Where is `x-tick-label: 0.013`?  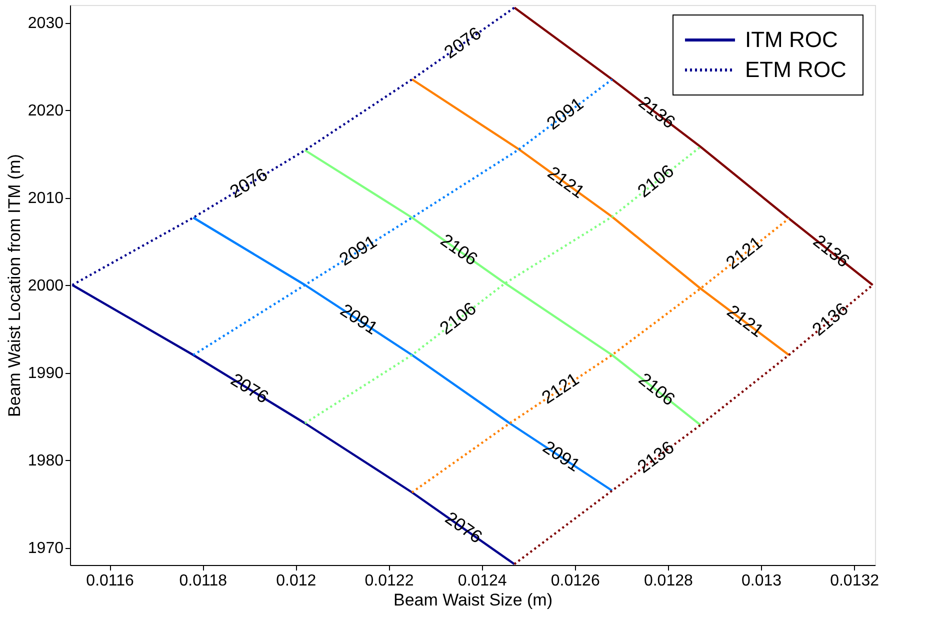
x-tick-label: 0.013 is located at coordinates (761, 581).